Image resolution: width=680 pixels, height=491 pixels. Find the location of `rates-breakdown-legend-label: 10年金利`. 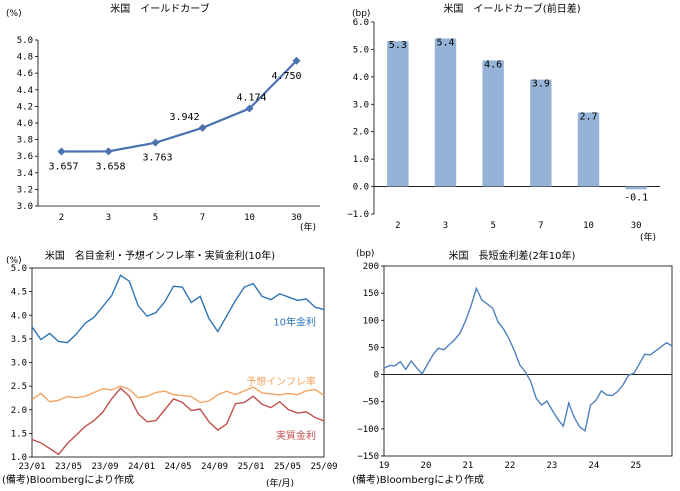

rates-breakdown-legend-label: 10年金利 is located at coordinates (294, 322).